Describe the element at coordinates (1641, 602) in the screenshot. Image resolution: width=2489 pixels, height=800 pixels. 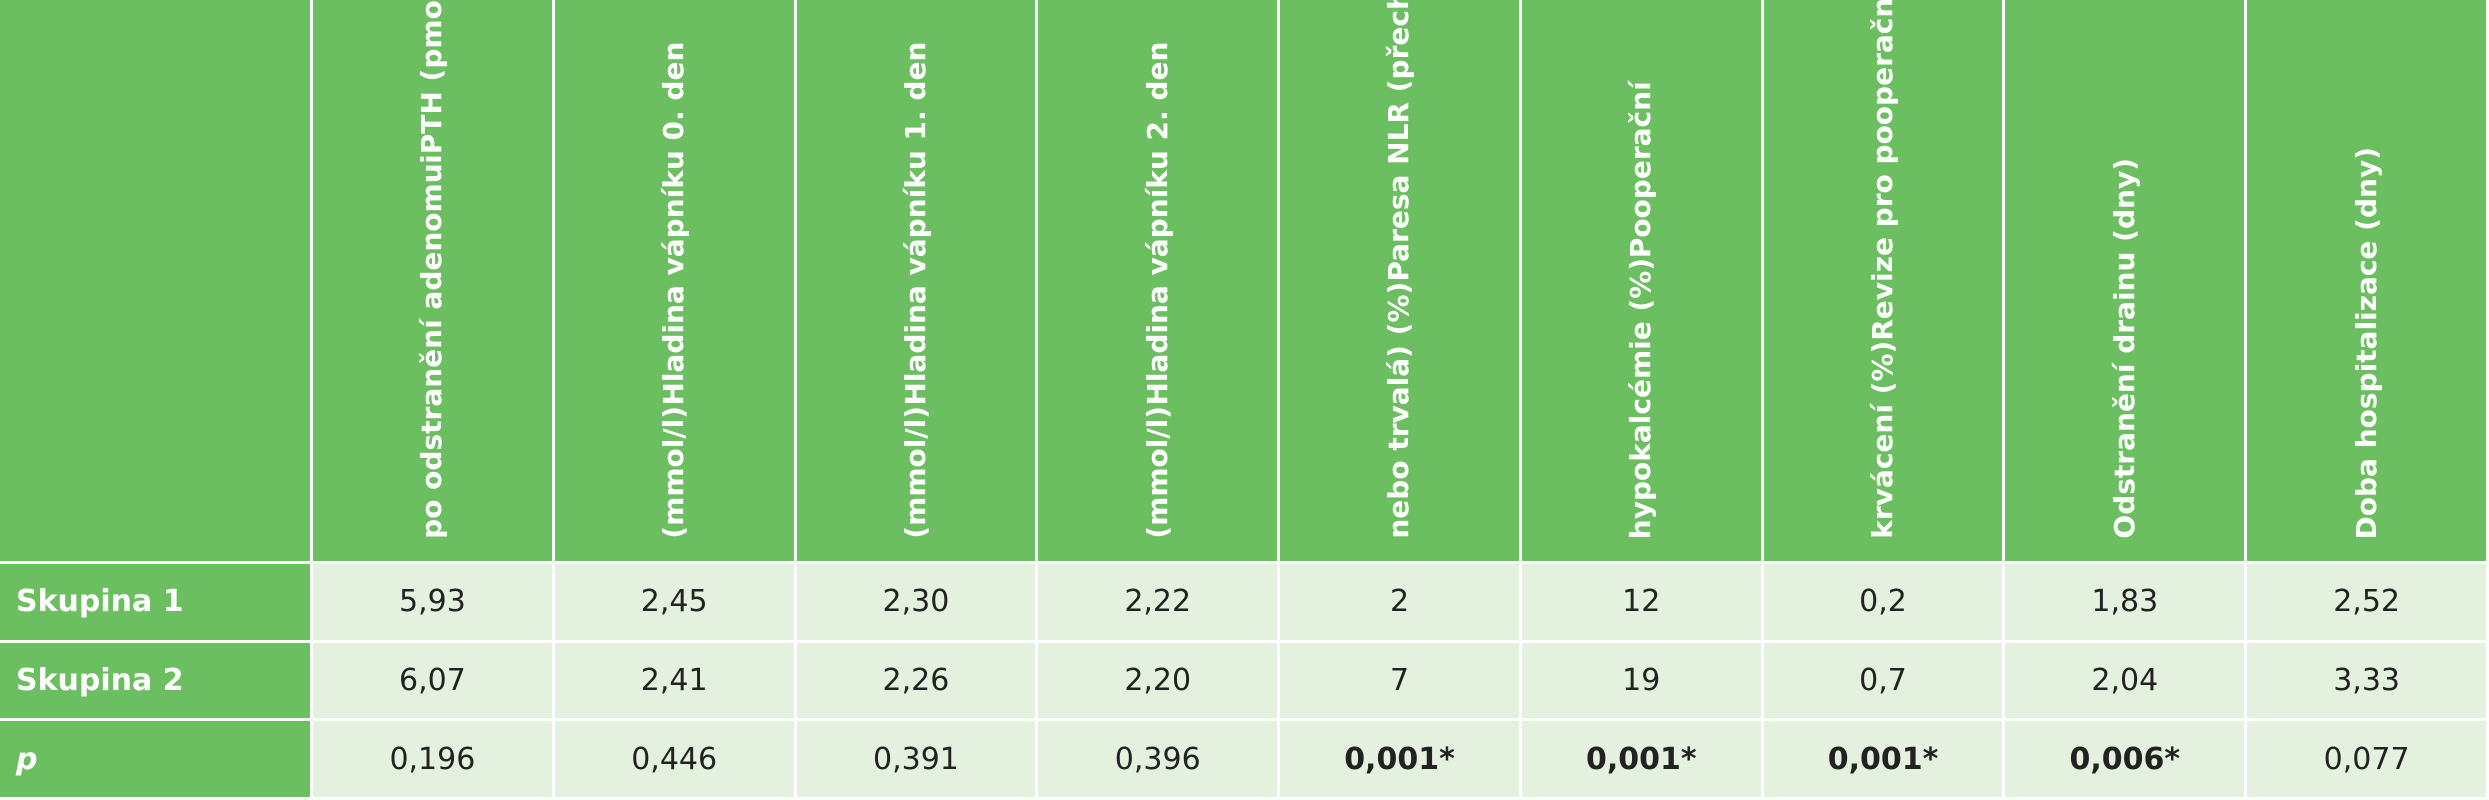
I see `cell-value: 12` at that location.